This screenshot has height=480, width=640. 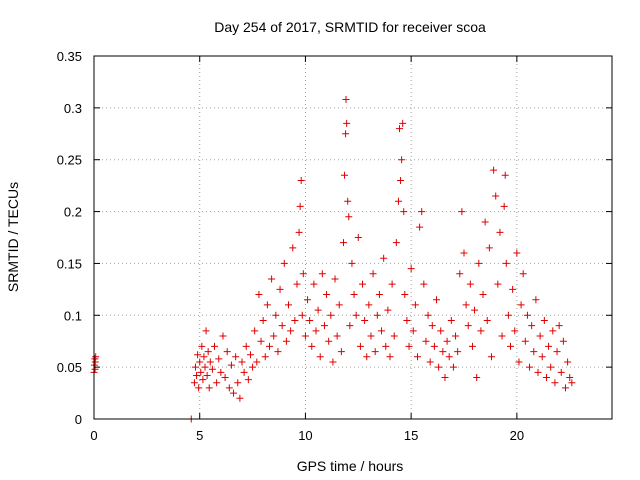 What do you see at coordinates (517, 435) in the screenshot?
I see `x-tick-label: 20` at bounding box center [517, 435].